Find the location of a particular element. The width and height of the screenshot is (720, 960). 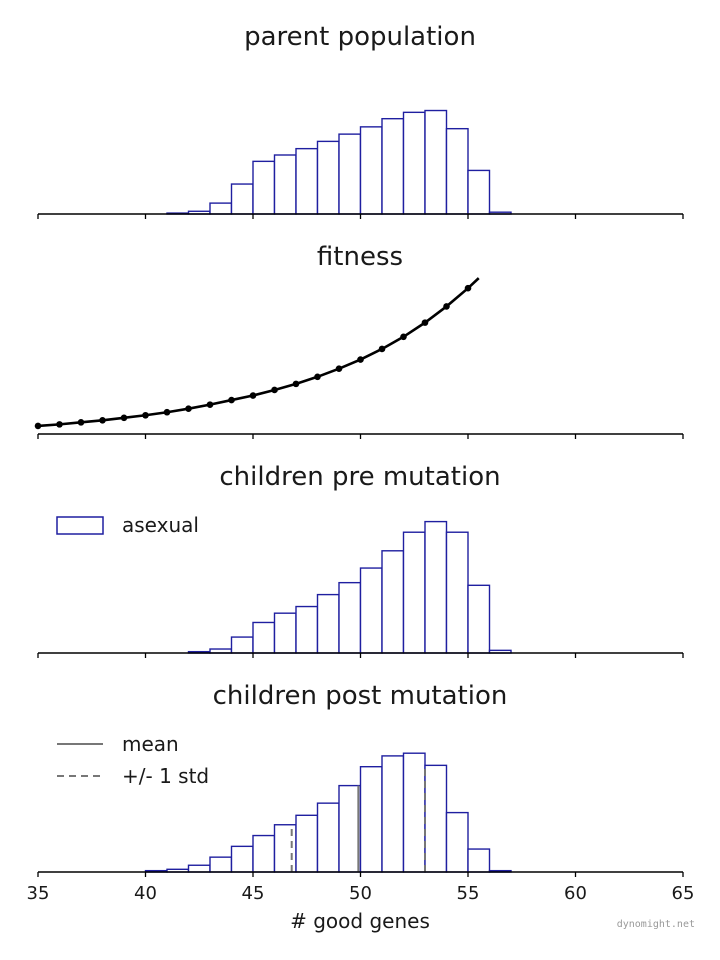

x-tick-label: 45 is located at coordinates (253, 893).